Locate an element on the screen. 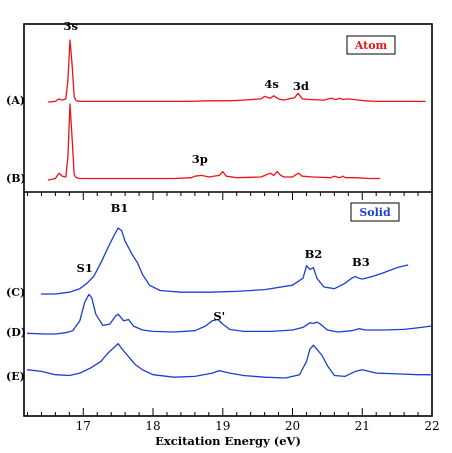 This screenshot has height=453, width=452. legend-atom-label: Atom is located at coordinates (371, 45).